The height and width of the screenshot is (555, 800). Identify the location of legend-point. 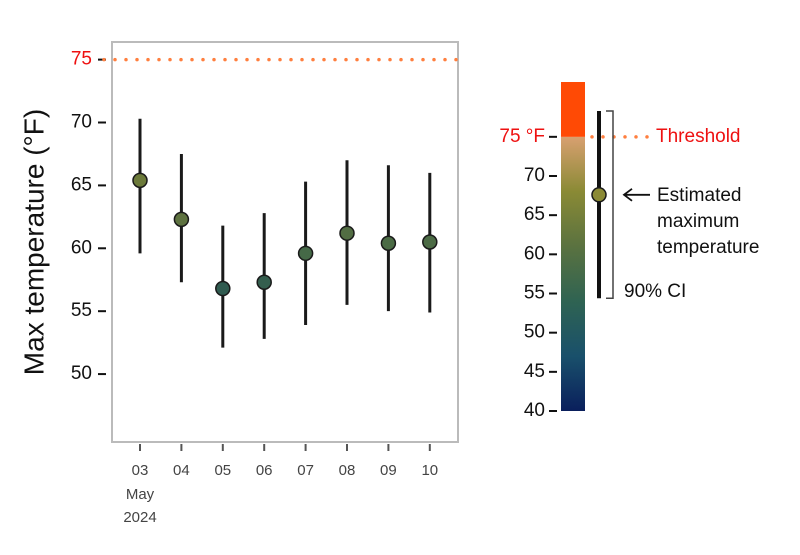
(599, 195).